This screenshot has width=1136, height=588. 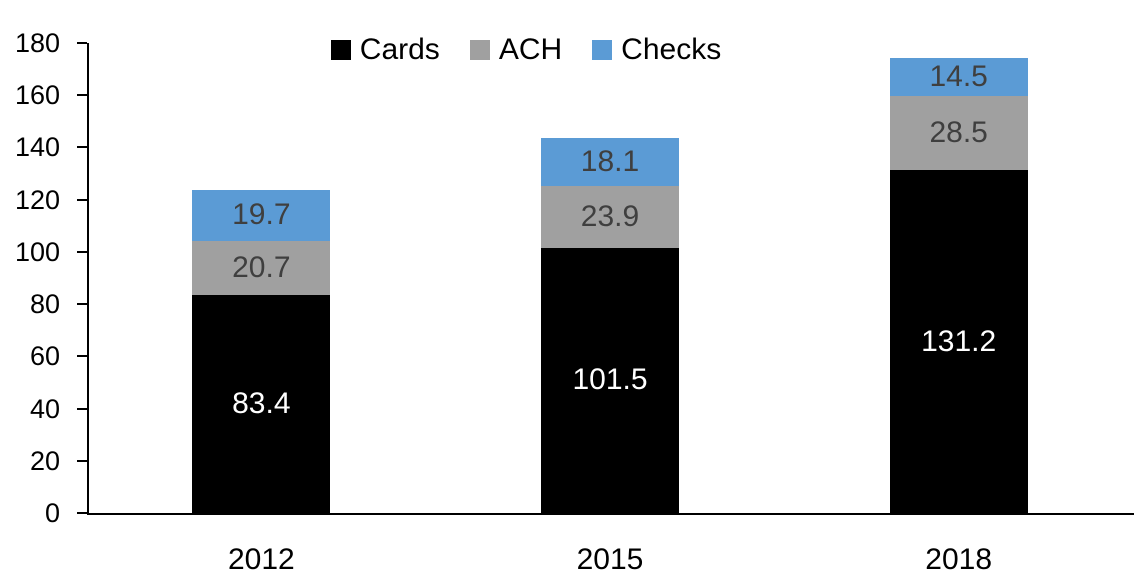 I want to click on legend-item-ach: ACH, so click(x=516, y=50).